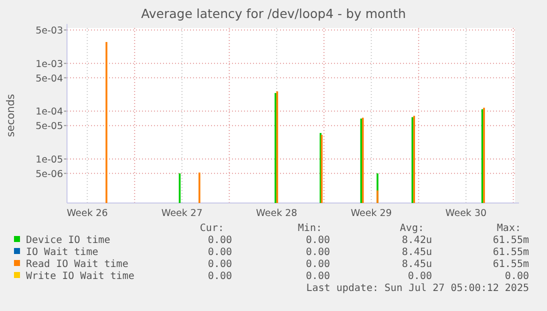  Describe the element at coordinates (508, 228) in the screenshot. I see `text: Max:` at that location.